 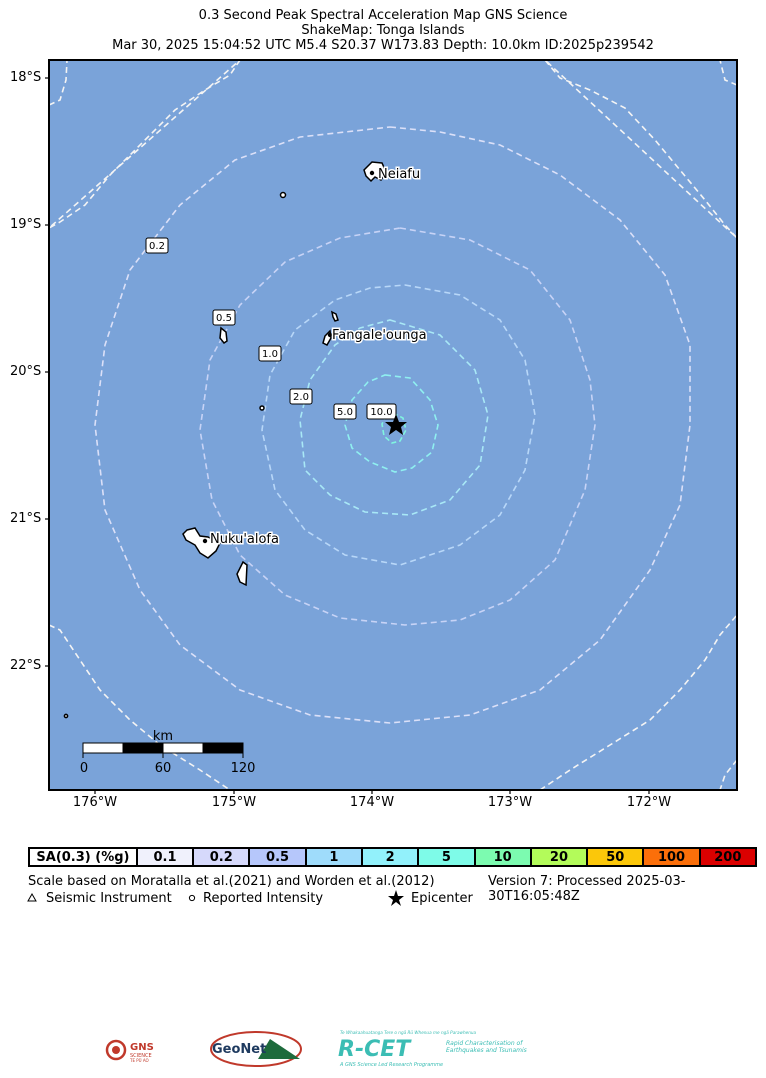 What do you see at coordinates (58, 83) in the screenshot?
I see `contour-0.1-nwc` at bounding box center [58, 83].